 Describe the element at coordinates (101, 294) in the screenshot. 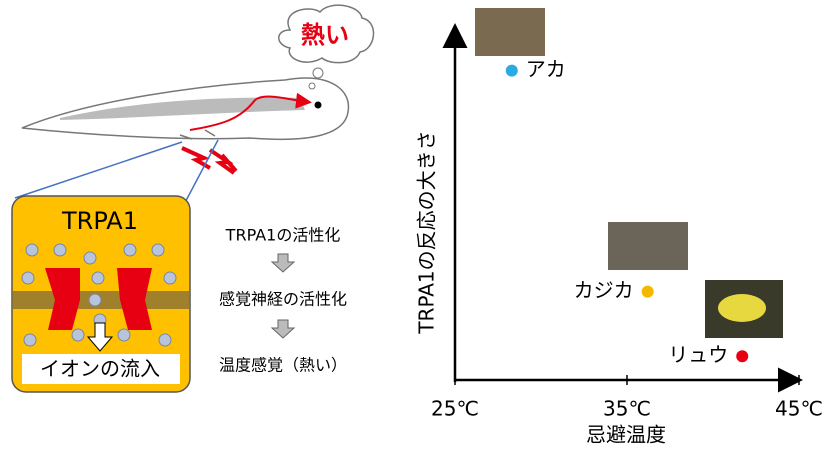

I see `channel-box: TRPA1 イオンの流入` at that location.